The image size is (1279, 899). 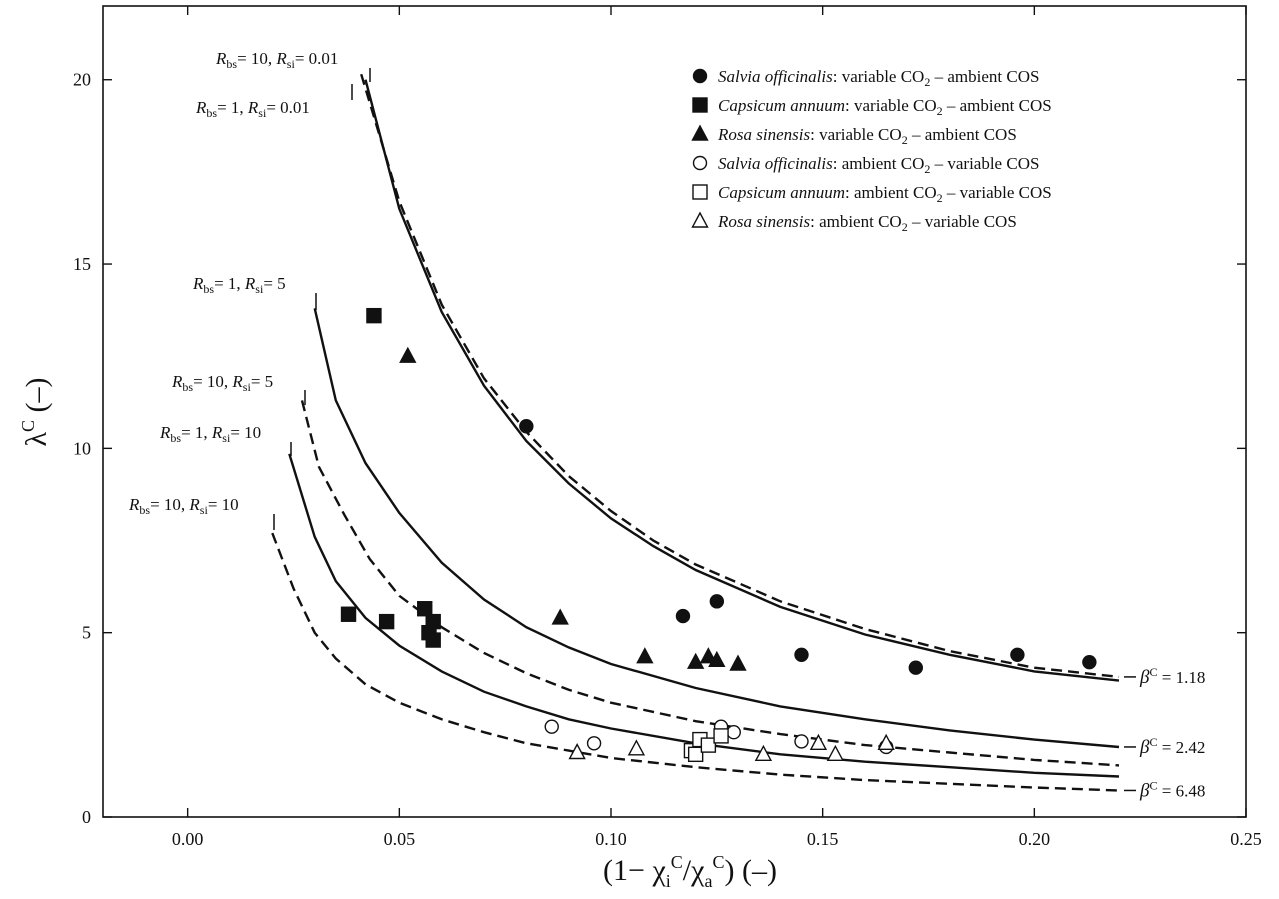 What do you see at coordinates (1246, 839) in the screenshot?
I see `x-tick-label: 0.25` at bounding box center [1246, 839].